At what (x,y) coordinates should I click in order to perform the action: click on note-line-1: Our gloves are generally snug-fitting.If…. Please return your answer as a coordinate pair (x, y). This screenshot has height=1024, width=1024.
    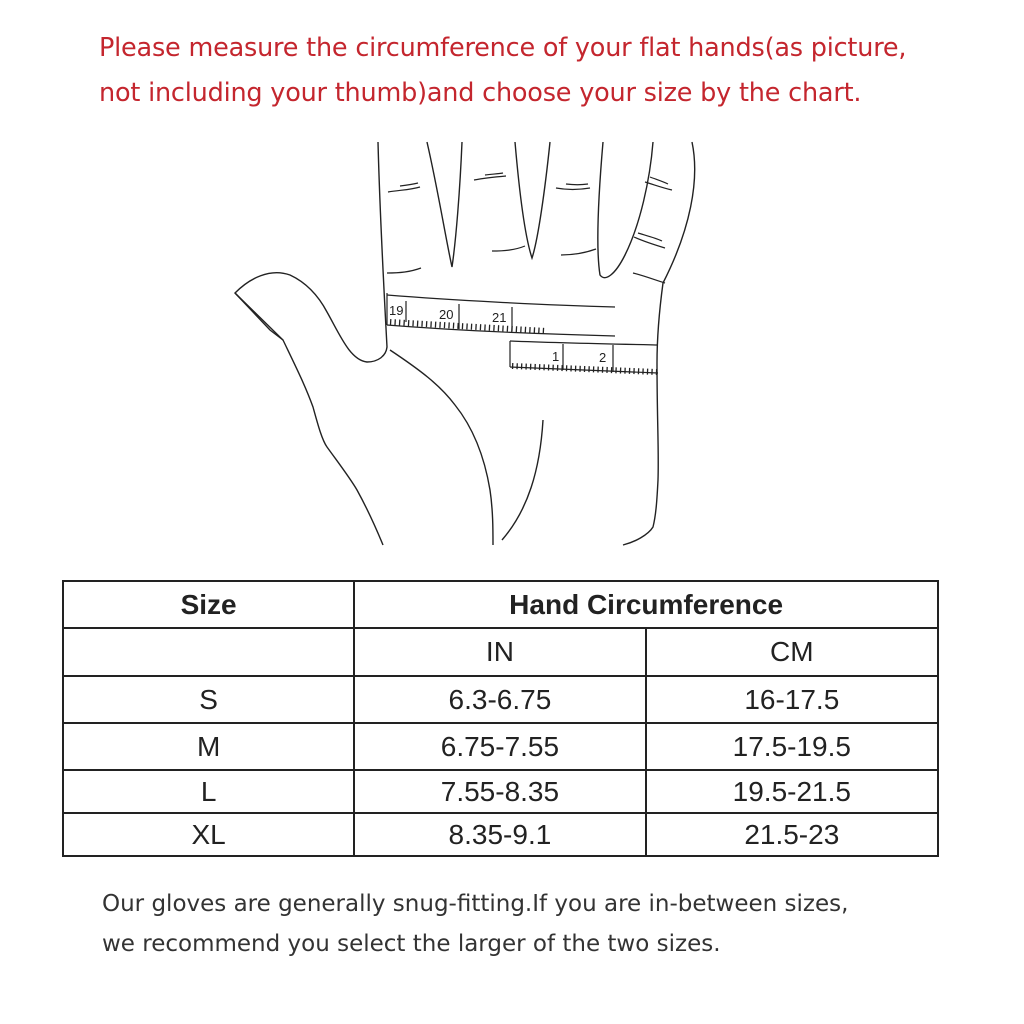
    Looking at the image, I should click on (475, 904).